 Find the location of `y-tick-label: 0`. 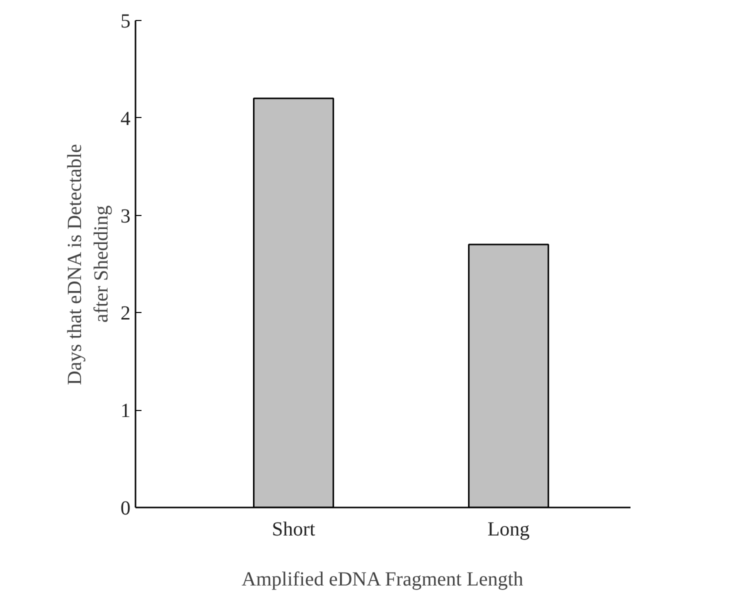

y-tick-label: 0 is located at coordinates (125, 509).